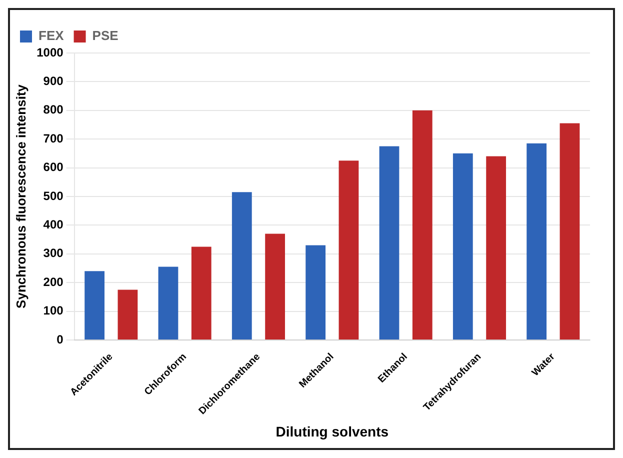  What do you see at coordinates (53, 195) in the screenshot?
I see `y-tick-label: 500` at bounding box center [53, 195].